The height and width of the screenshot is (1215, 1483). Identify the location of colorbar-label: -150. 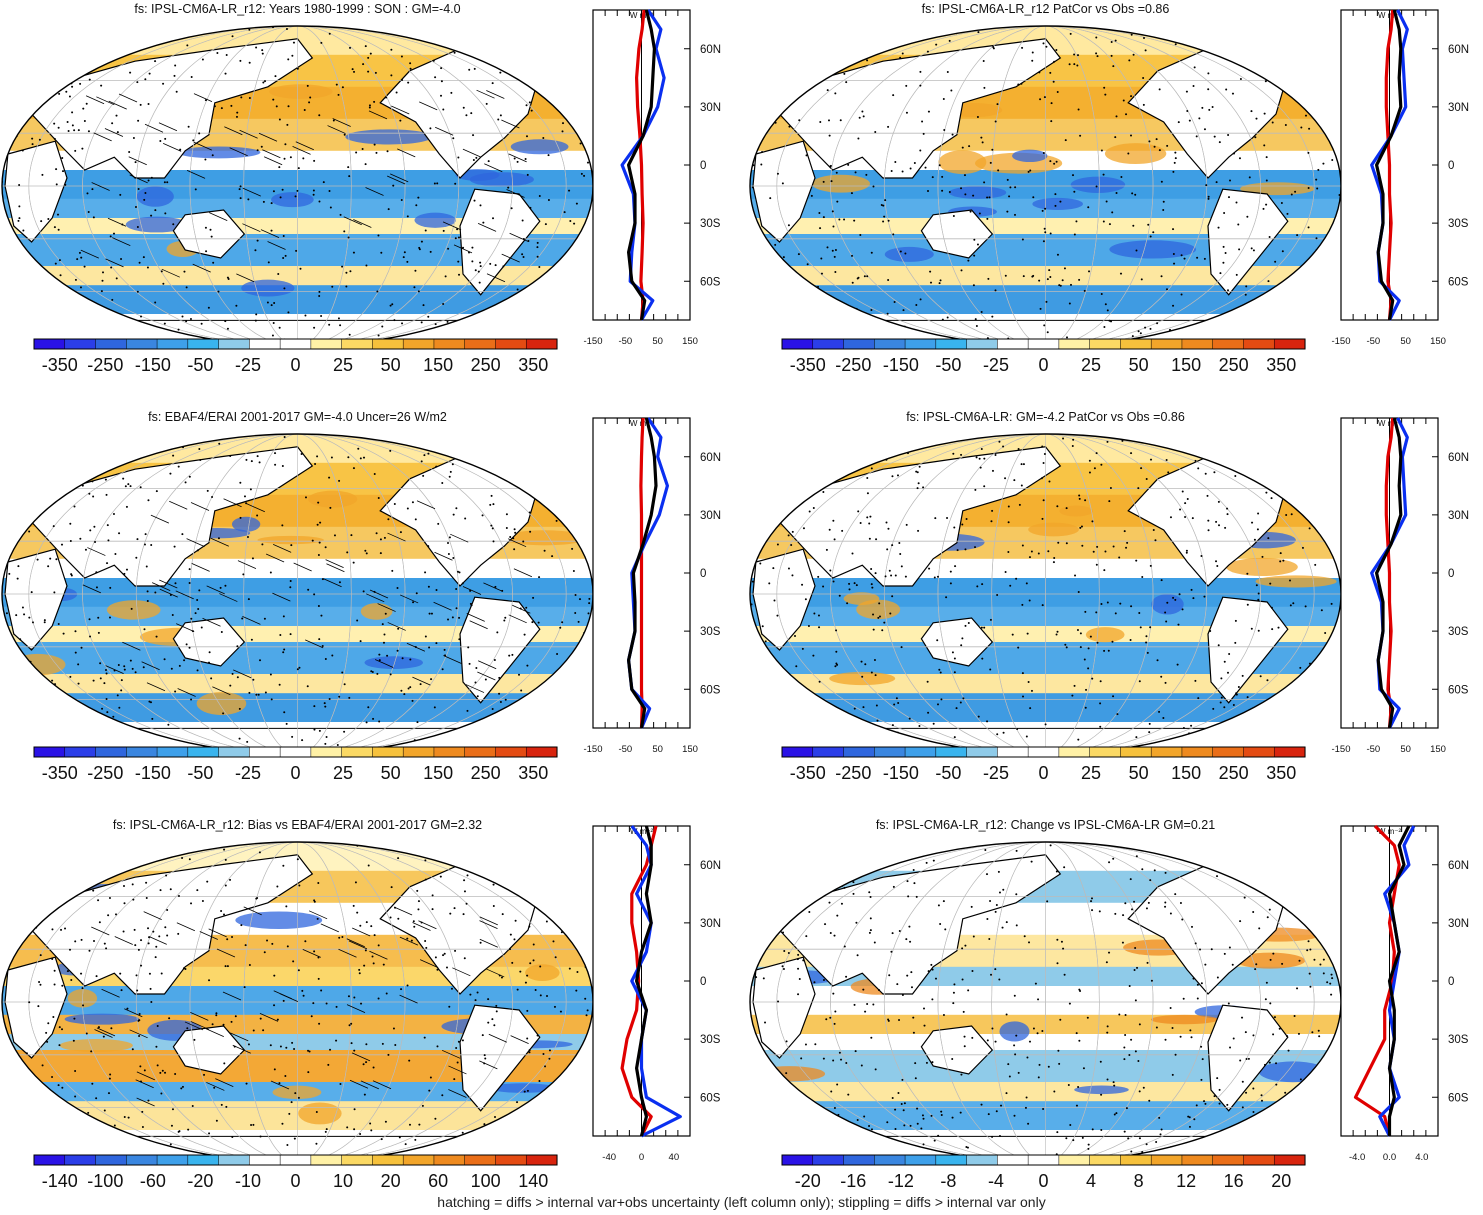
(901, 365).